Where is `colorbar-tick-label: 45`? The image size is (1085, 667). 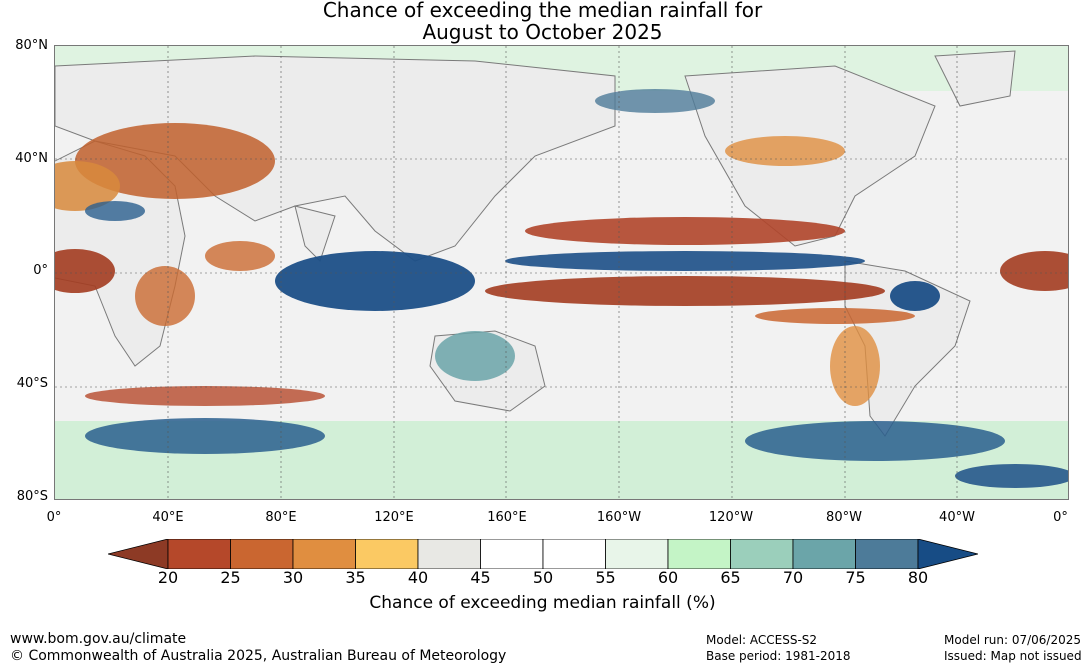
colorbar-tick-label: 45 is located at coordinates (480, 577).